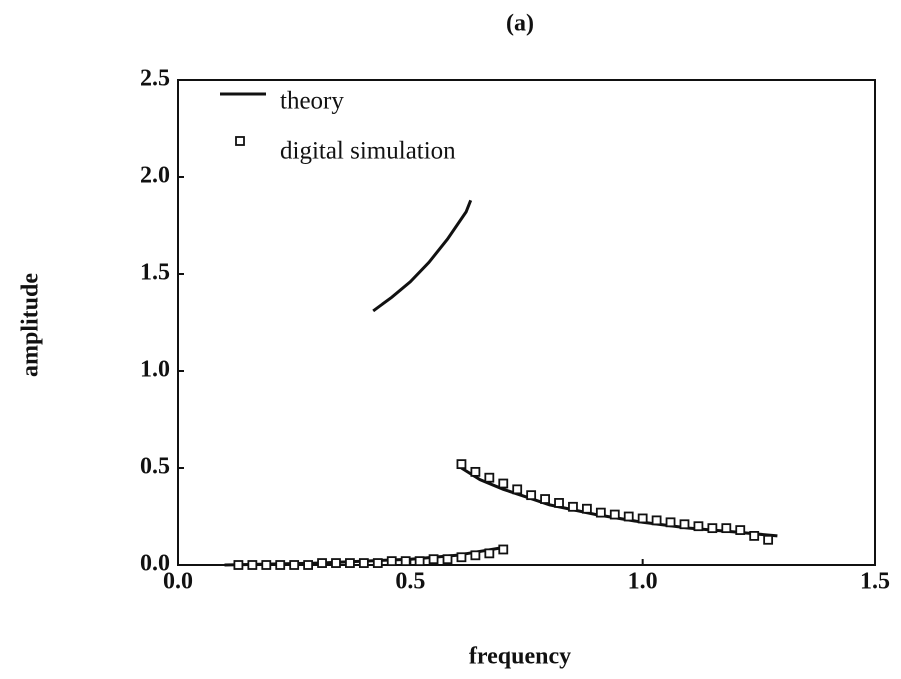 The height and width of the screenshot is (679, 901). I want to click on legend-swatch, so click(240, 141).